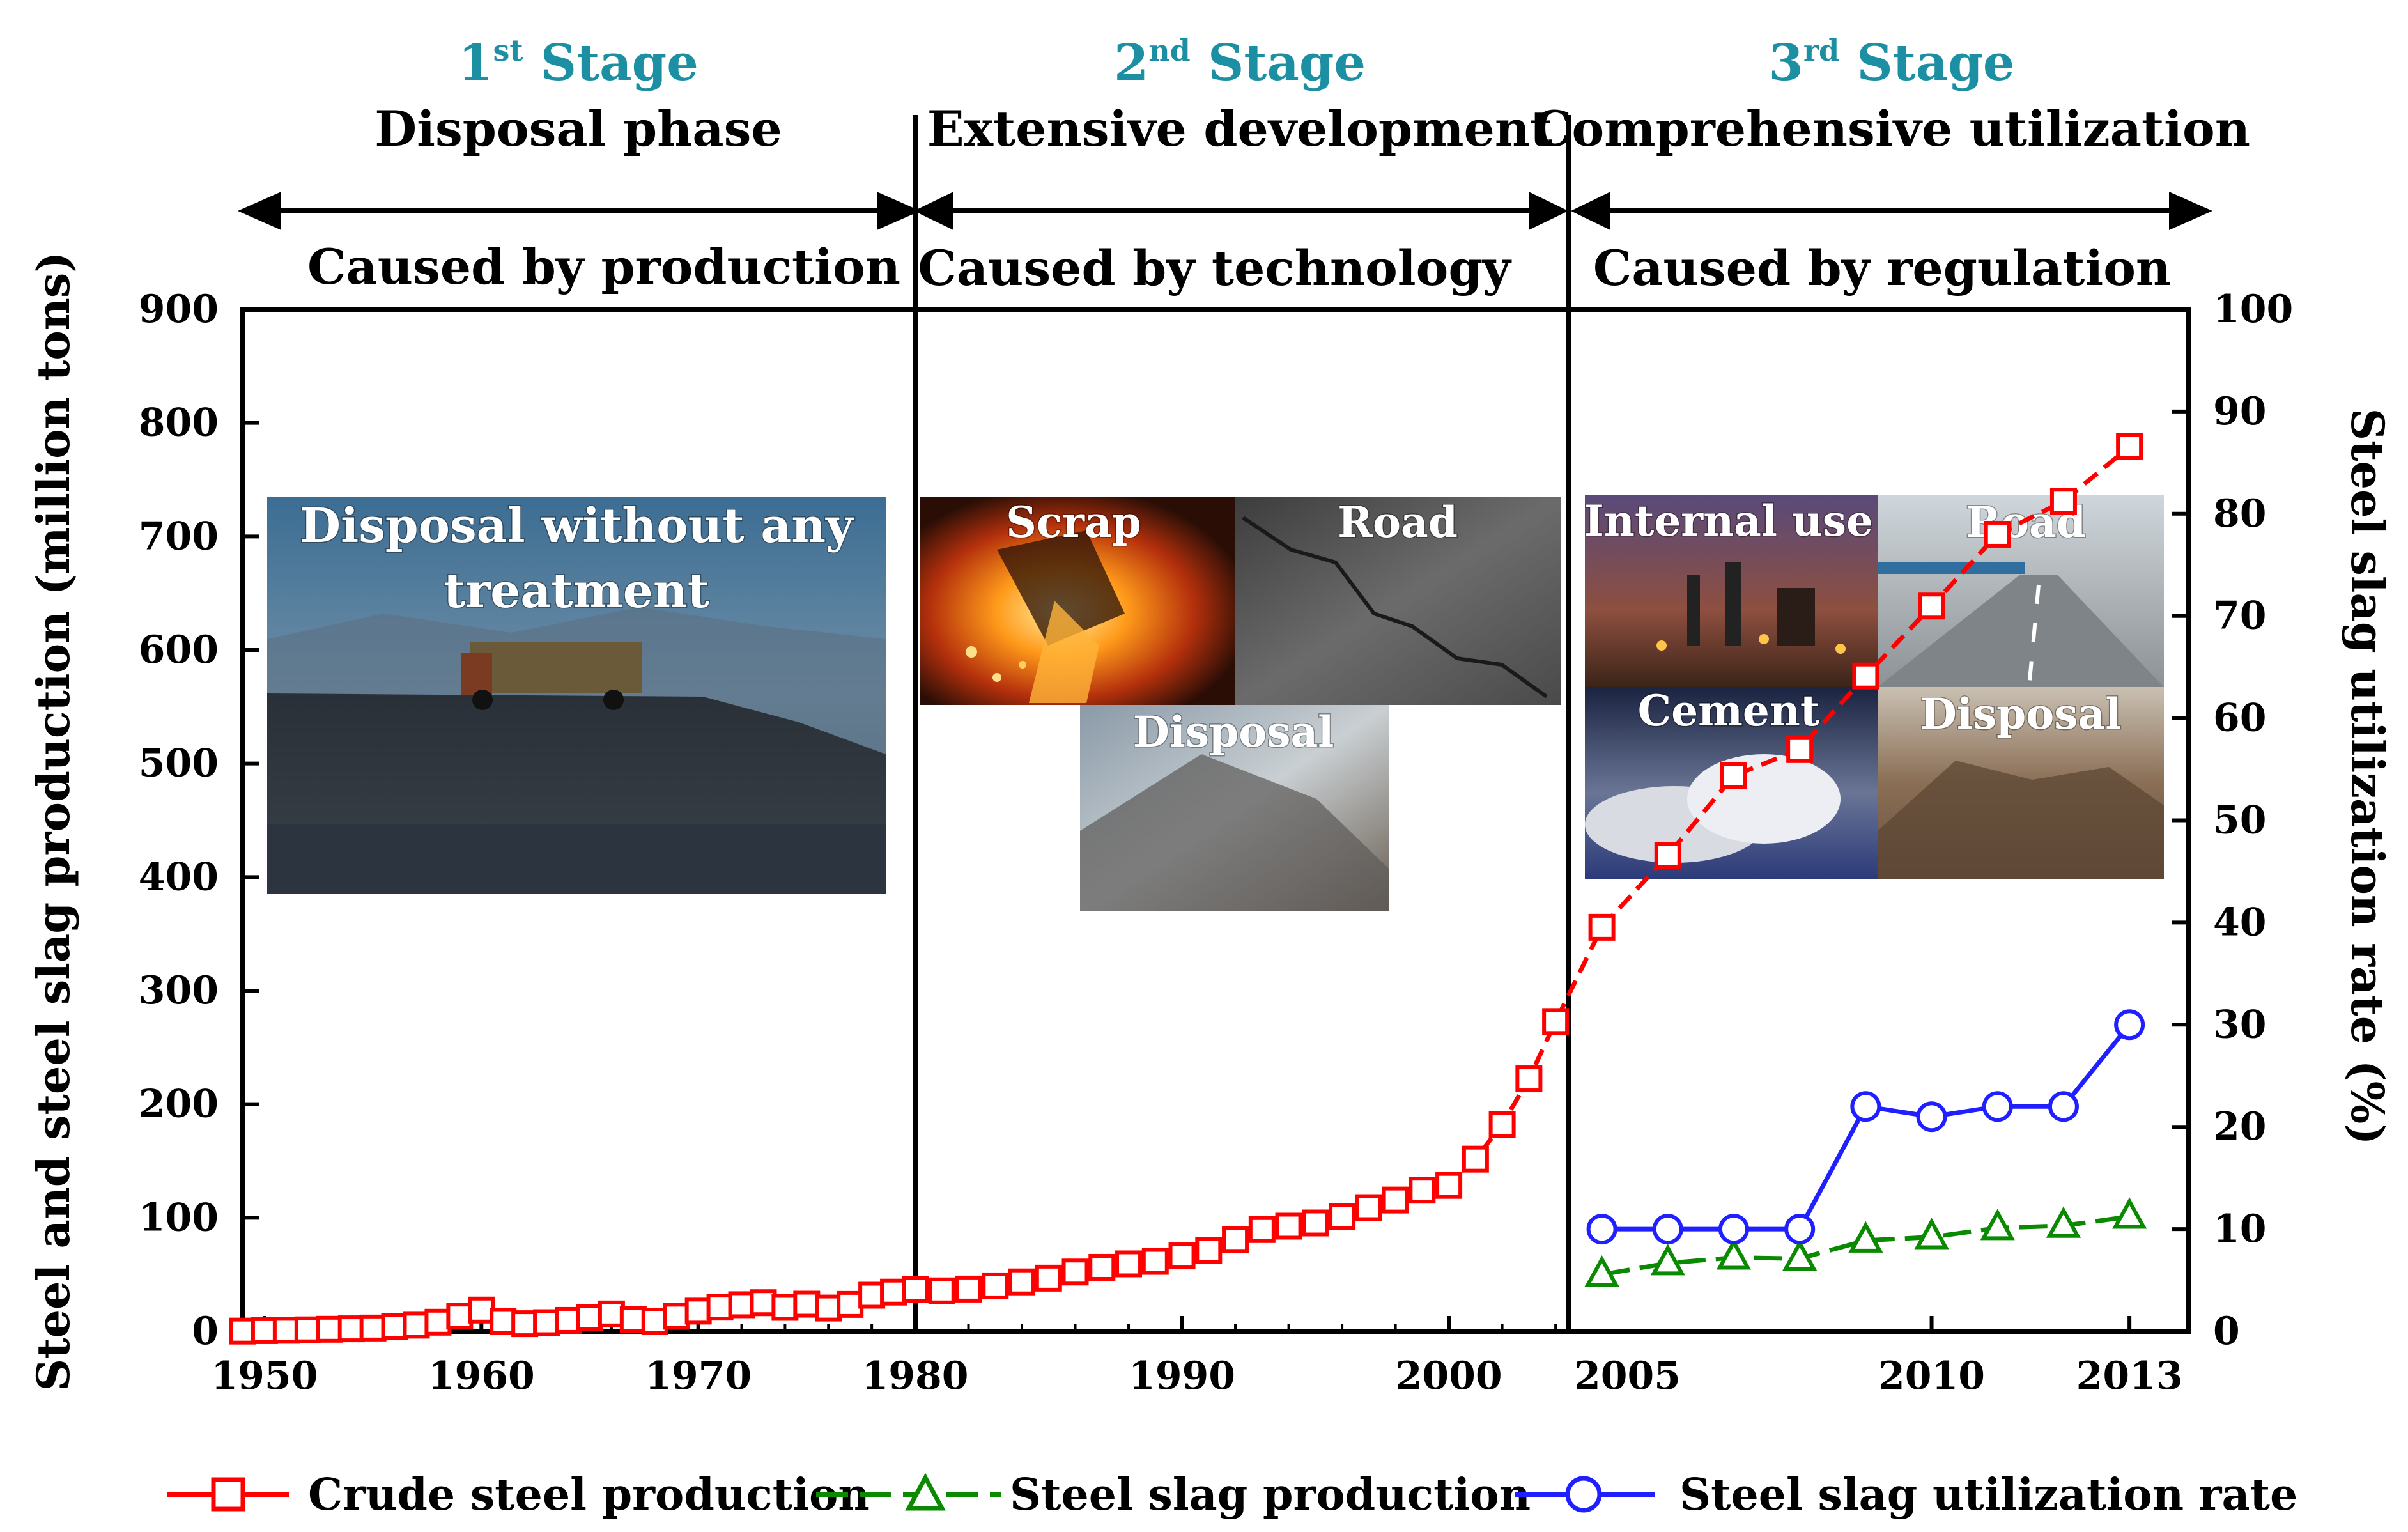 The width and height of the screenshot is (2408, 1532). What do you see at coordinates (1077, 601) in the screenshot?
I see `molten-steel-pouring-photo: Scrap` at bounding box center [1077, 601].